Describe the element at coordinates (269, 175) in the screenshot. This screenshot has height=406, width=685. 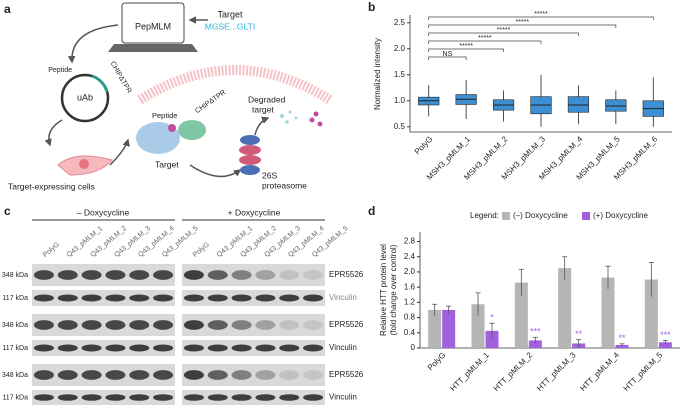
I see `proteasome-label: 26S` at that location.